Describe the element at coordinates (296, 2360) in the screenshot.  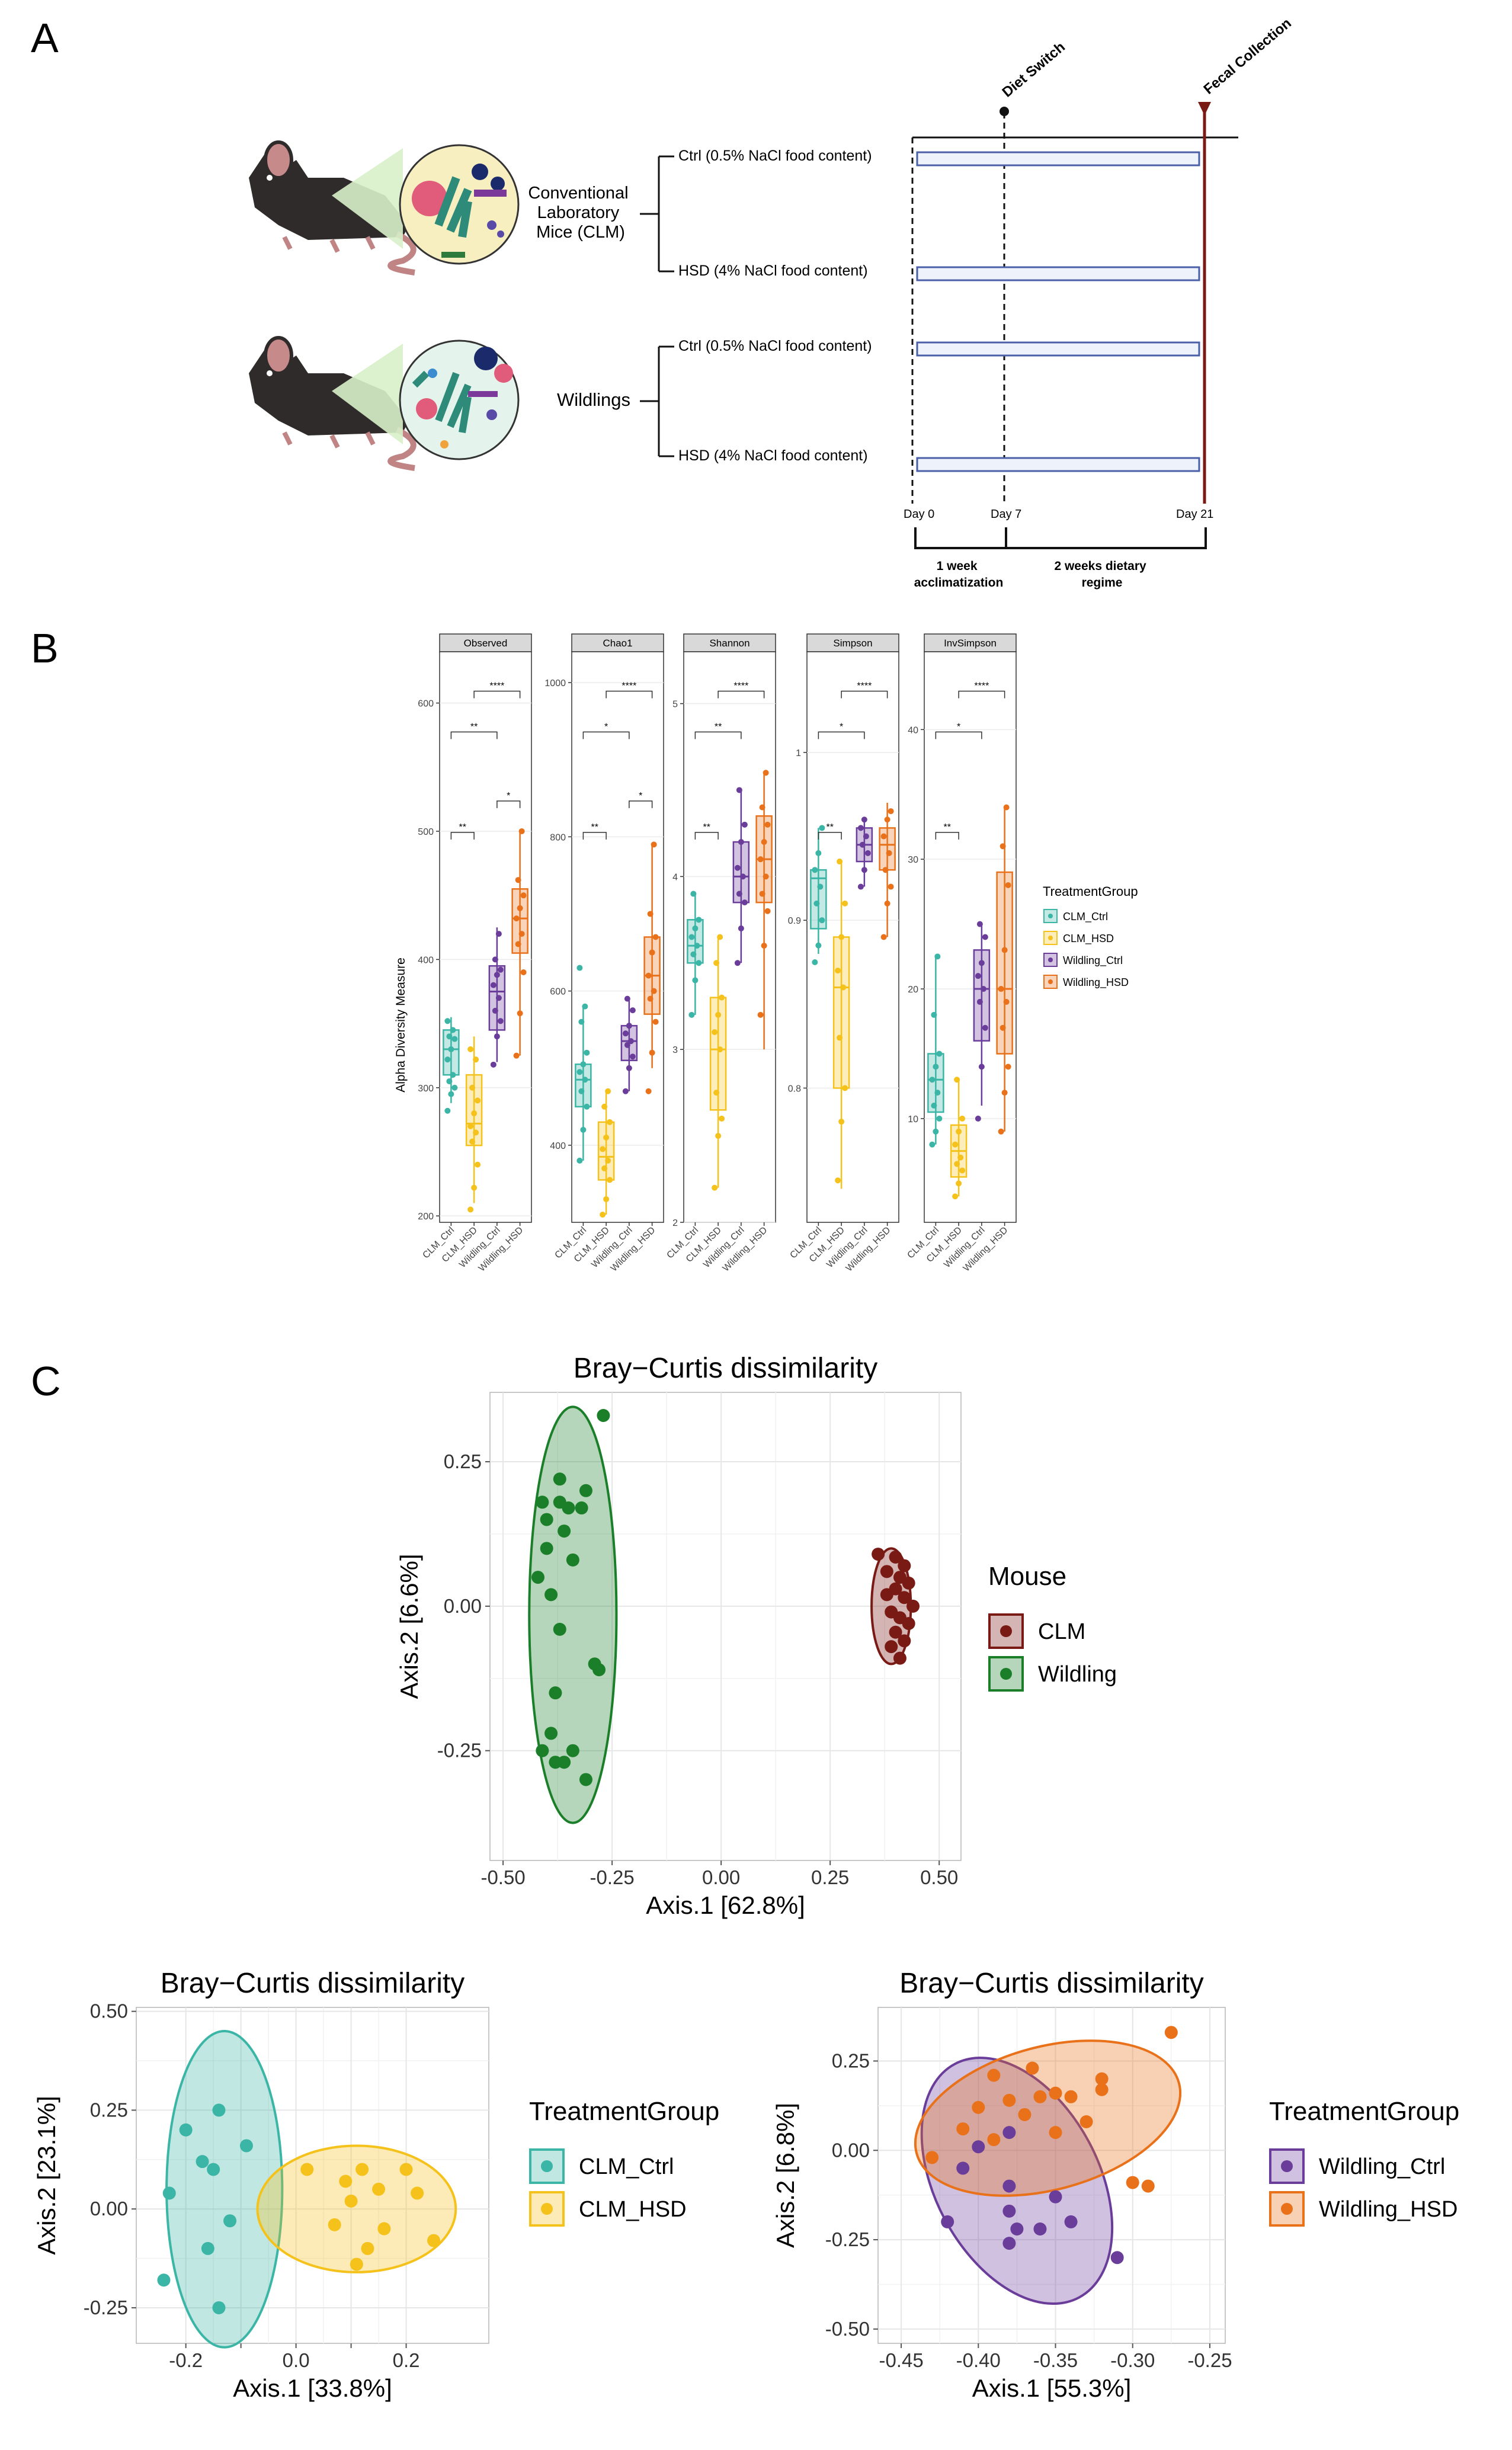
I see `x-tick-label: 0.0` at that location.